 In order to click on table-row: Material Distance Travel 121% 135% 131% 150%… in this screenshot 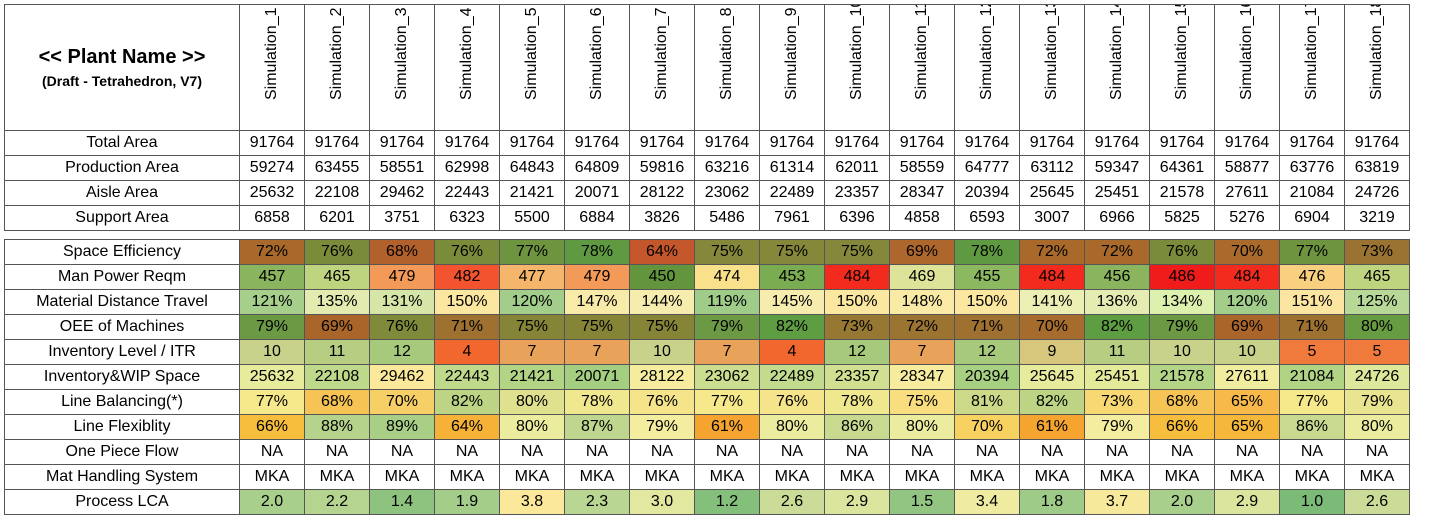, I will do `click(707, 302)`.